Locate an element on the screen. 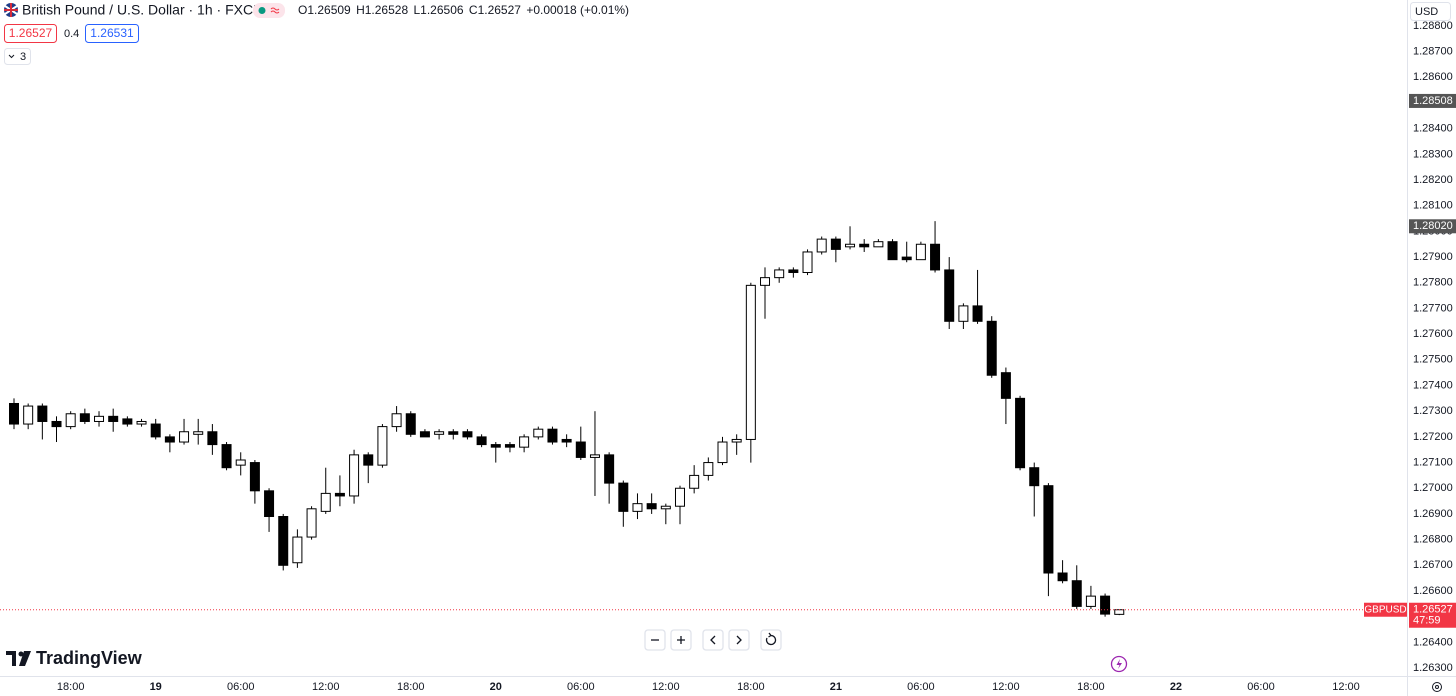 The height and width of the screenshot is (696, 1456). y-tick-label: 1.26300 is located at coordinates (1433, 668).